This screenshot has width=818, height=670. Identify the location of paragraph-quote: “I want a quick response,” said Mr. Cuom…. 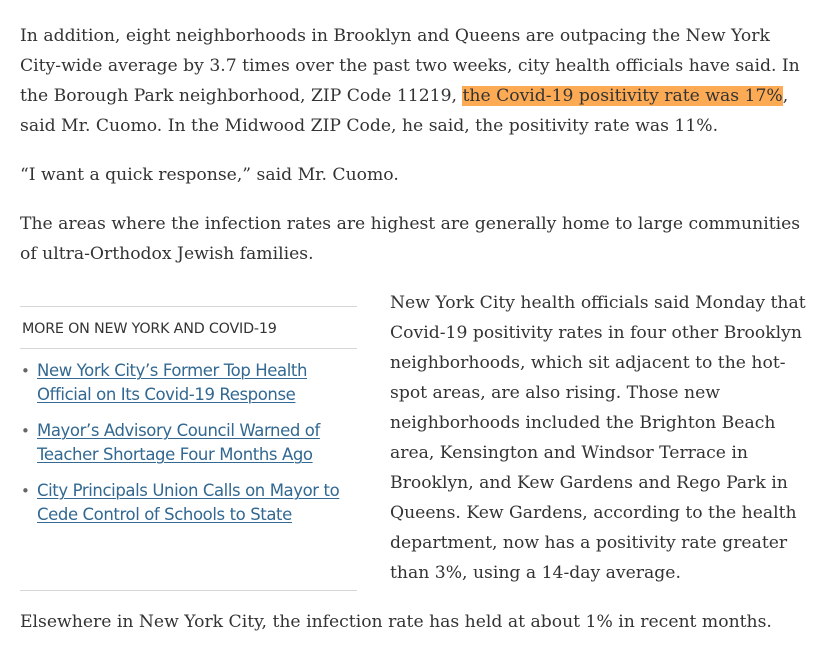
(209, 175).